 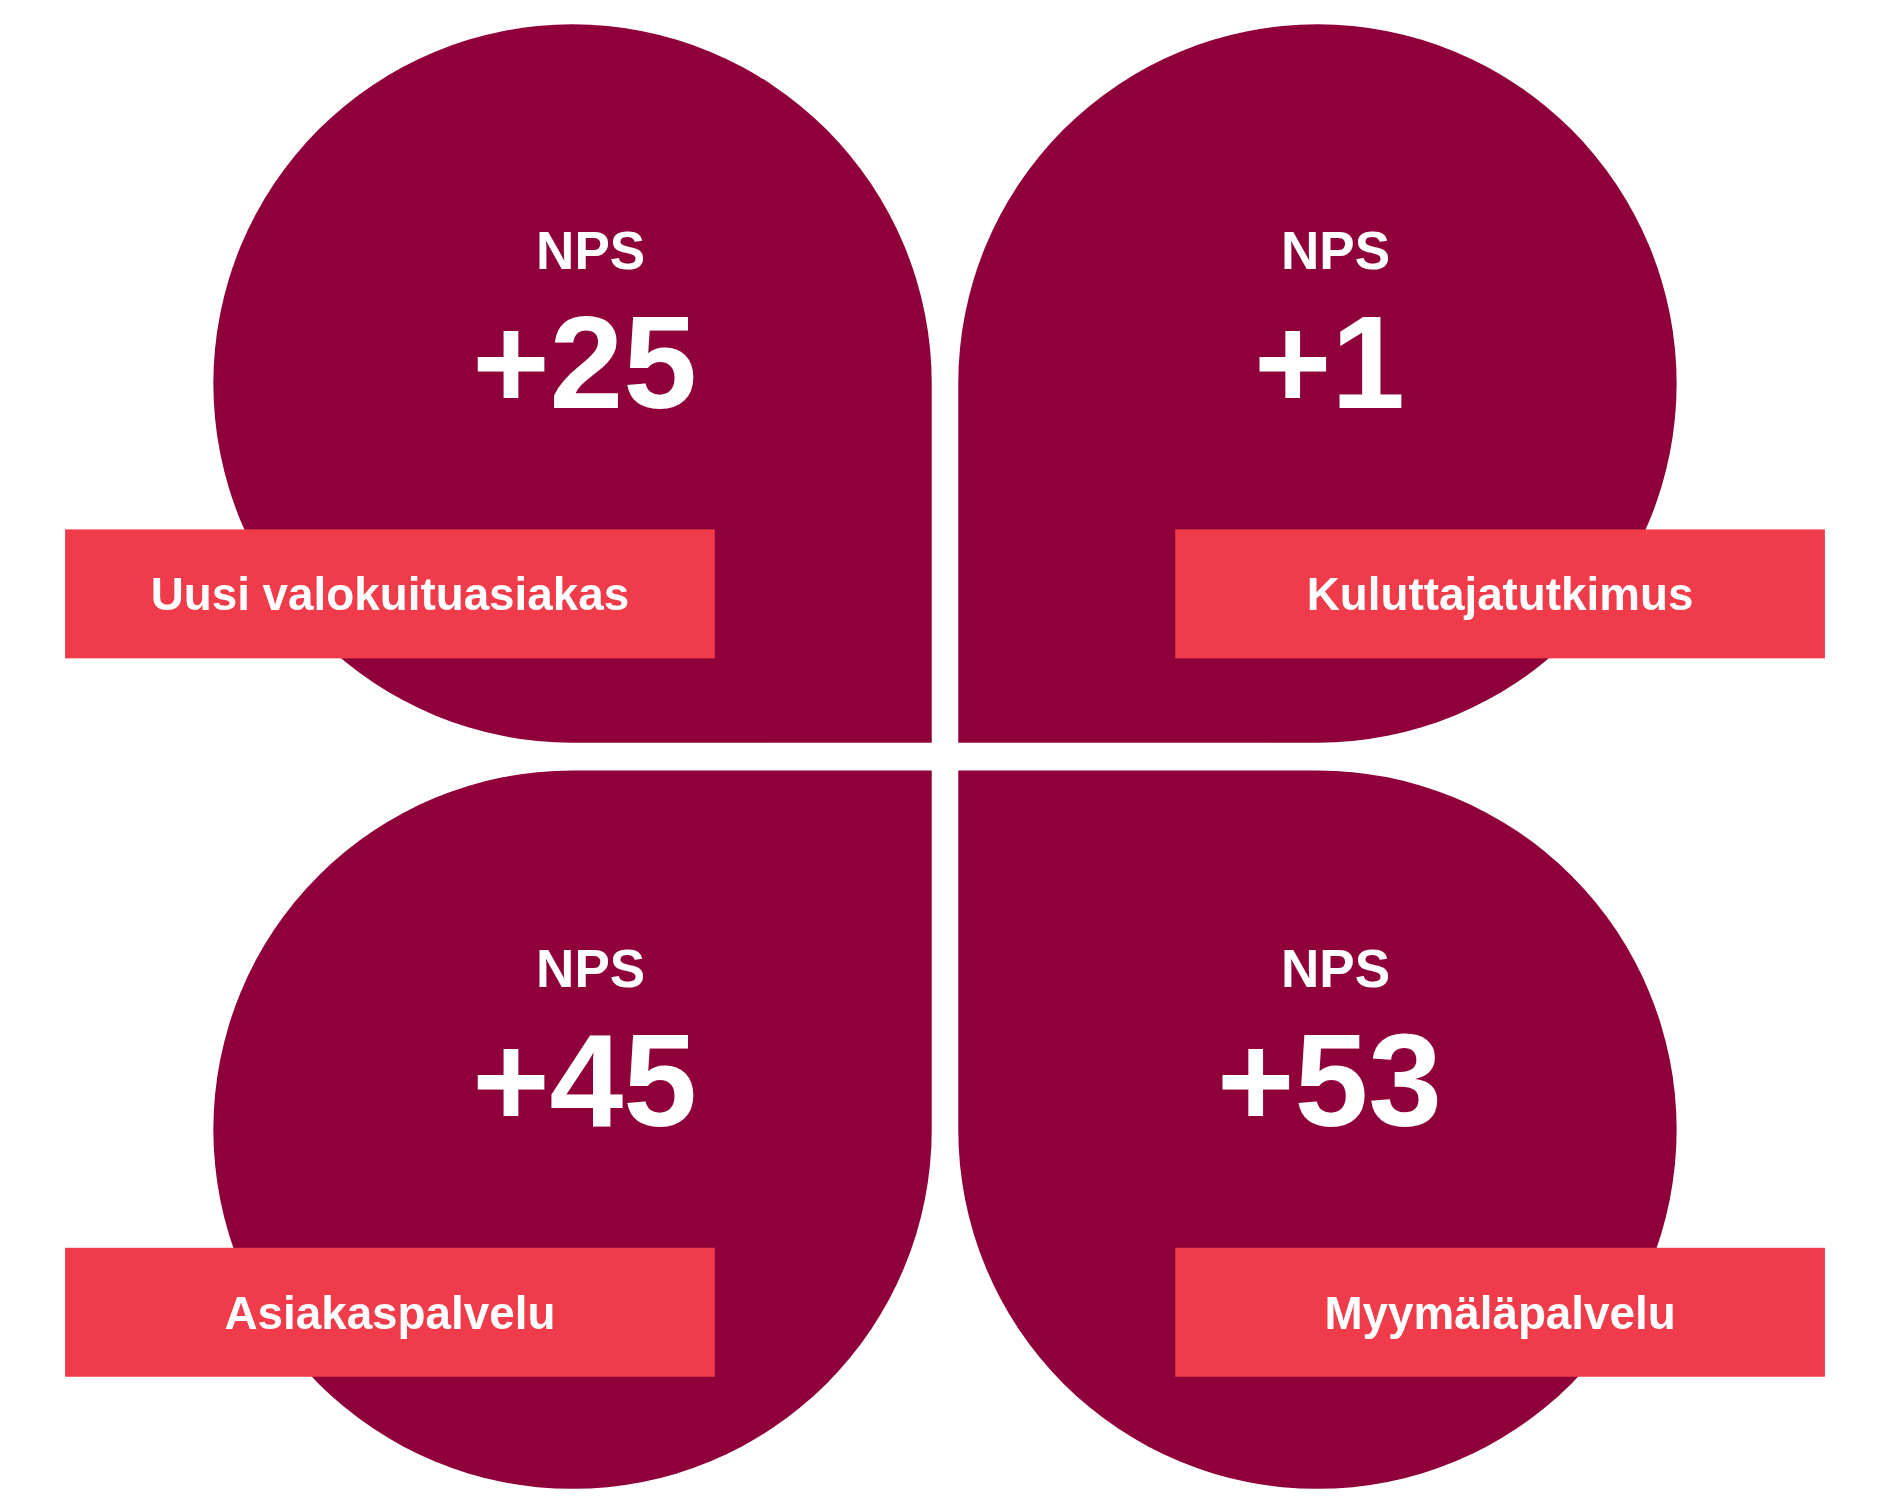 What do you see at coordinates (1329, 1080) in the screenshot?
I see `data-label: +53` at bounding box center [1329, 1080].